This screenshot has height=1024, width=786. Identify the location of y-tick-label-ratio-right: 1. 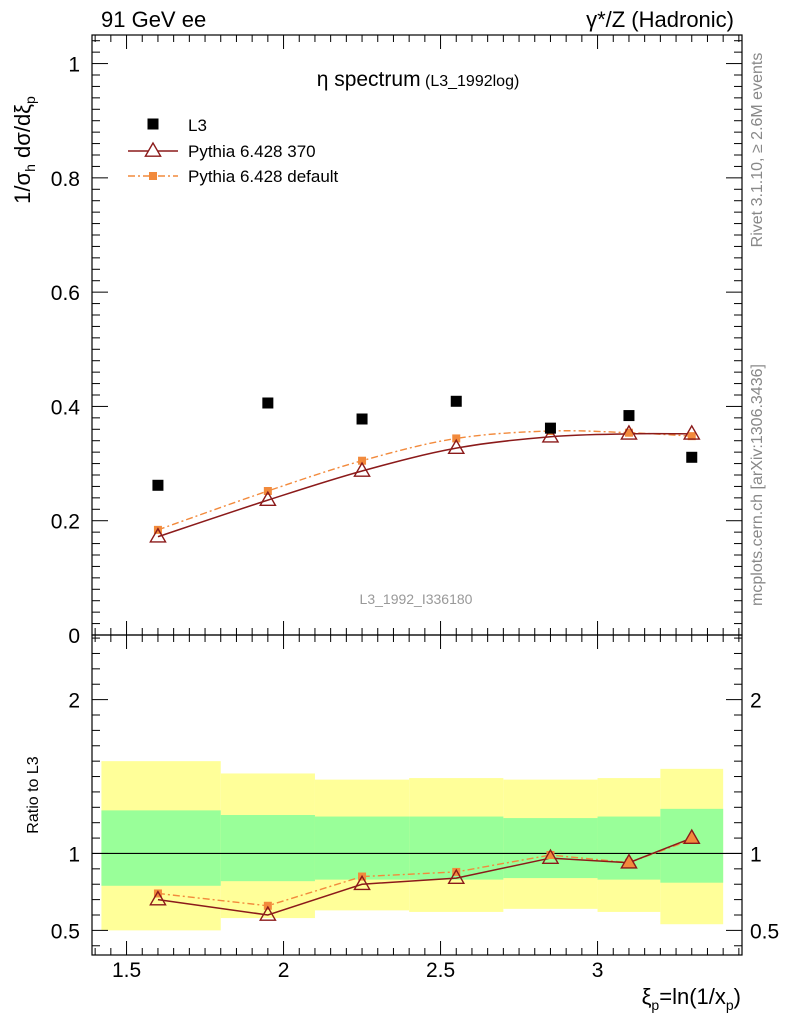
(756, 854).